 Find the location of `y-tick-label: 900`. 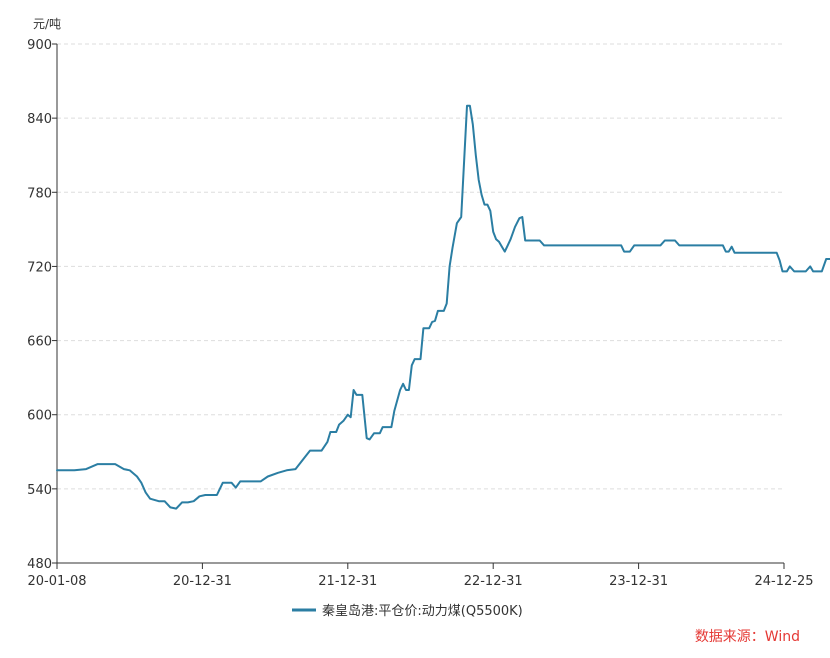

y-tick-label: 900 is located at coordinates (39, 45).